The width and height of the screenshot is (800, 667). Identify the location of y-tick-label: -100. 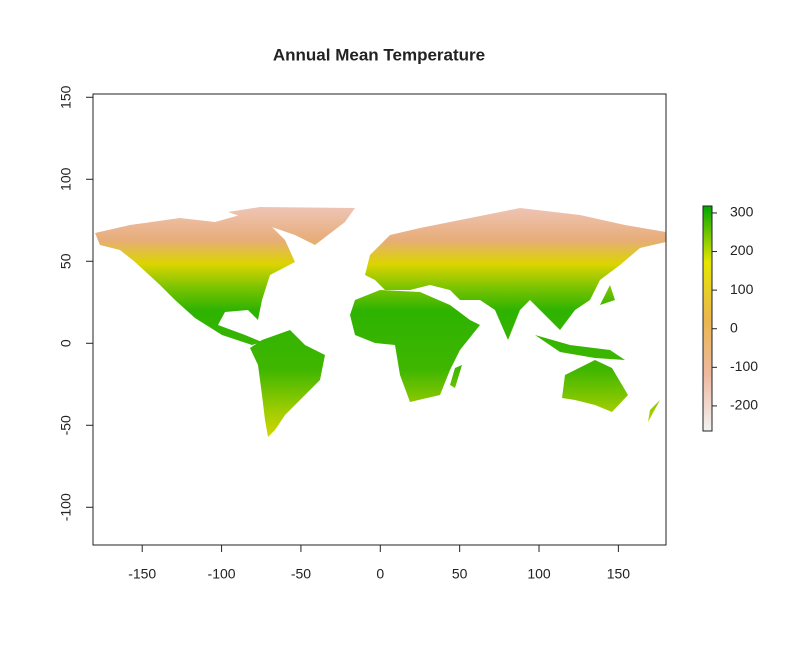
(66, 507).